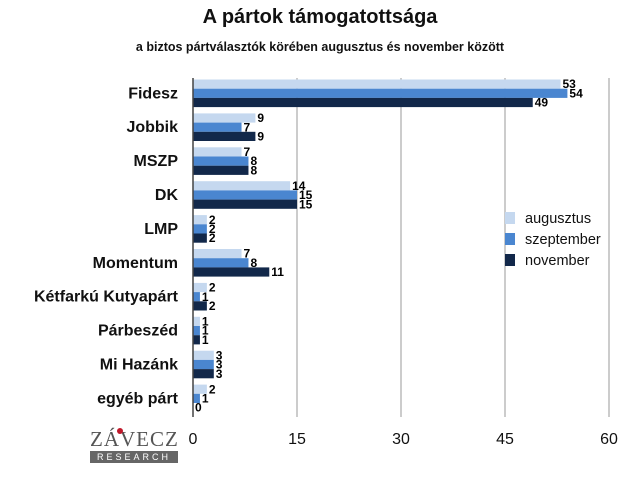 This screenshot has width=640, height=480. I want to click on x-tick-label: 45, so click(505, 439).